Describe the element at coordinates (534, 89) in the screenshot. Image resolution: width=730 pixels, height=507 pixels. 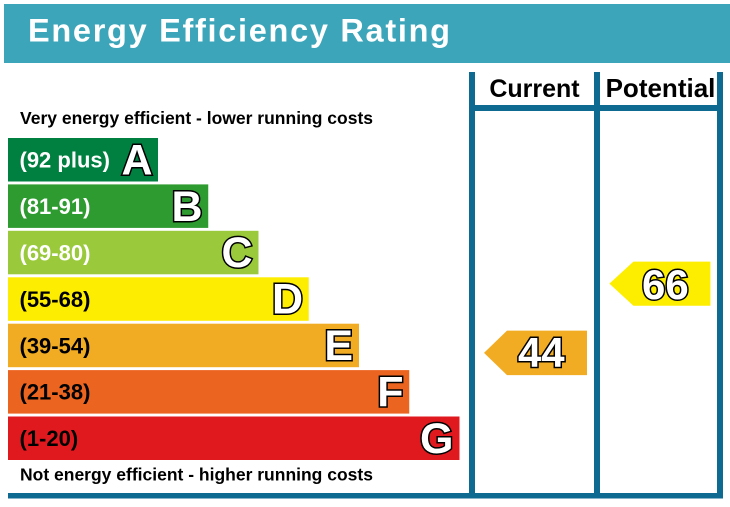
I see `svg-text: Current` at that location.